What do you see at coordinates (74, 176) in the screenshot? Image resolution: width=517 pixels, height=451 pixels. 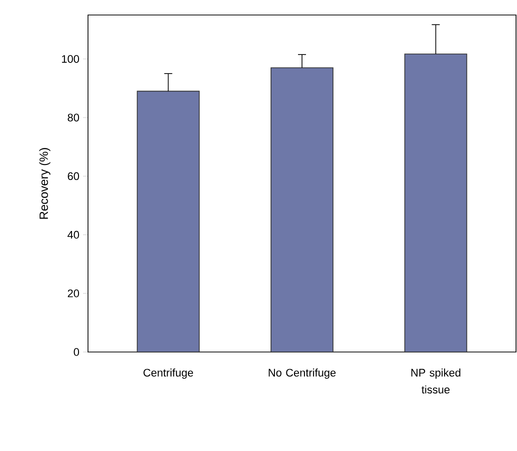 I see `y-tick-label: 60` at bounding box center [74, 176].